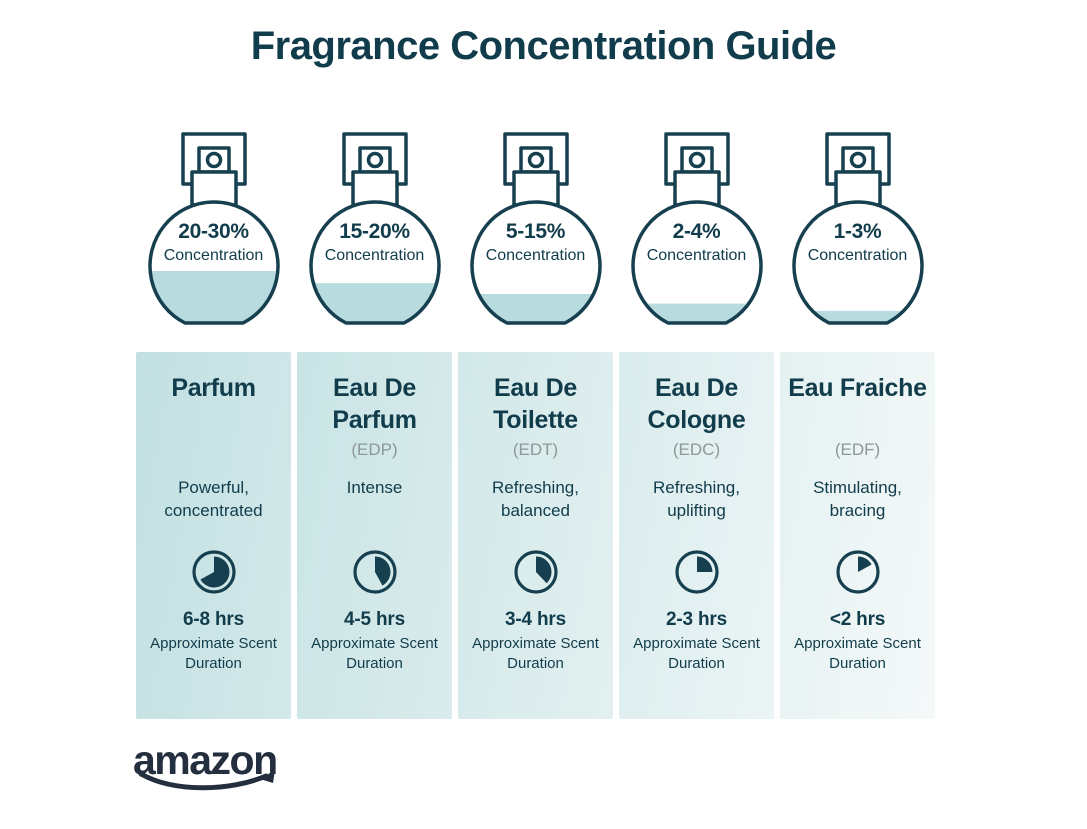 This screenshot has height=829, width=1087. Describe the element at coordinates (374, 619) in the screenshot. I see `scent-duration-value: 4-5 hrs` at that location.